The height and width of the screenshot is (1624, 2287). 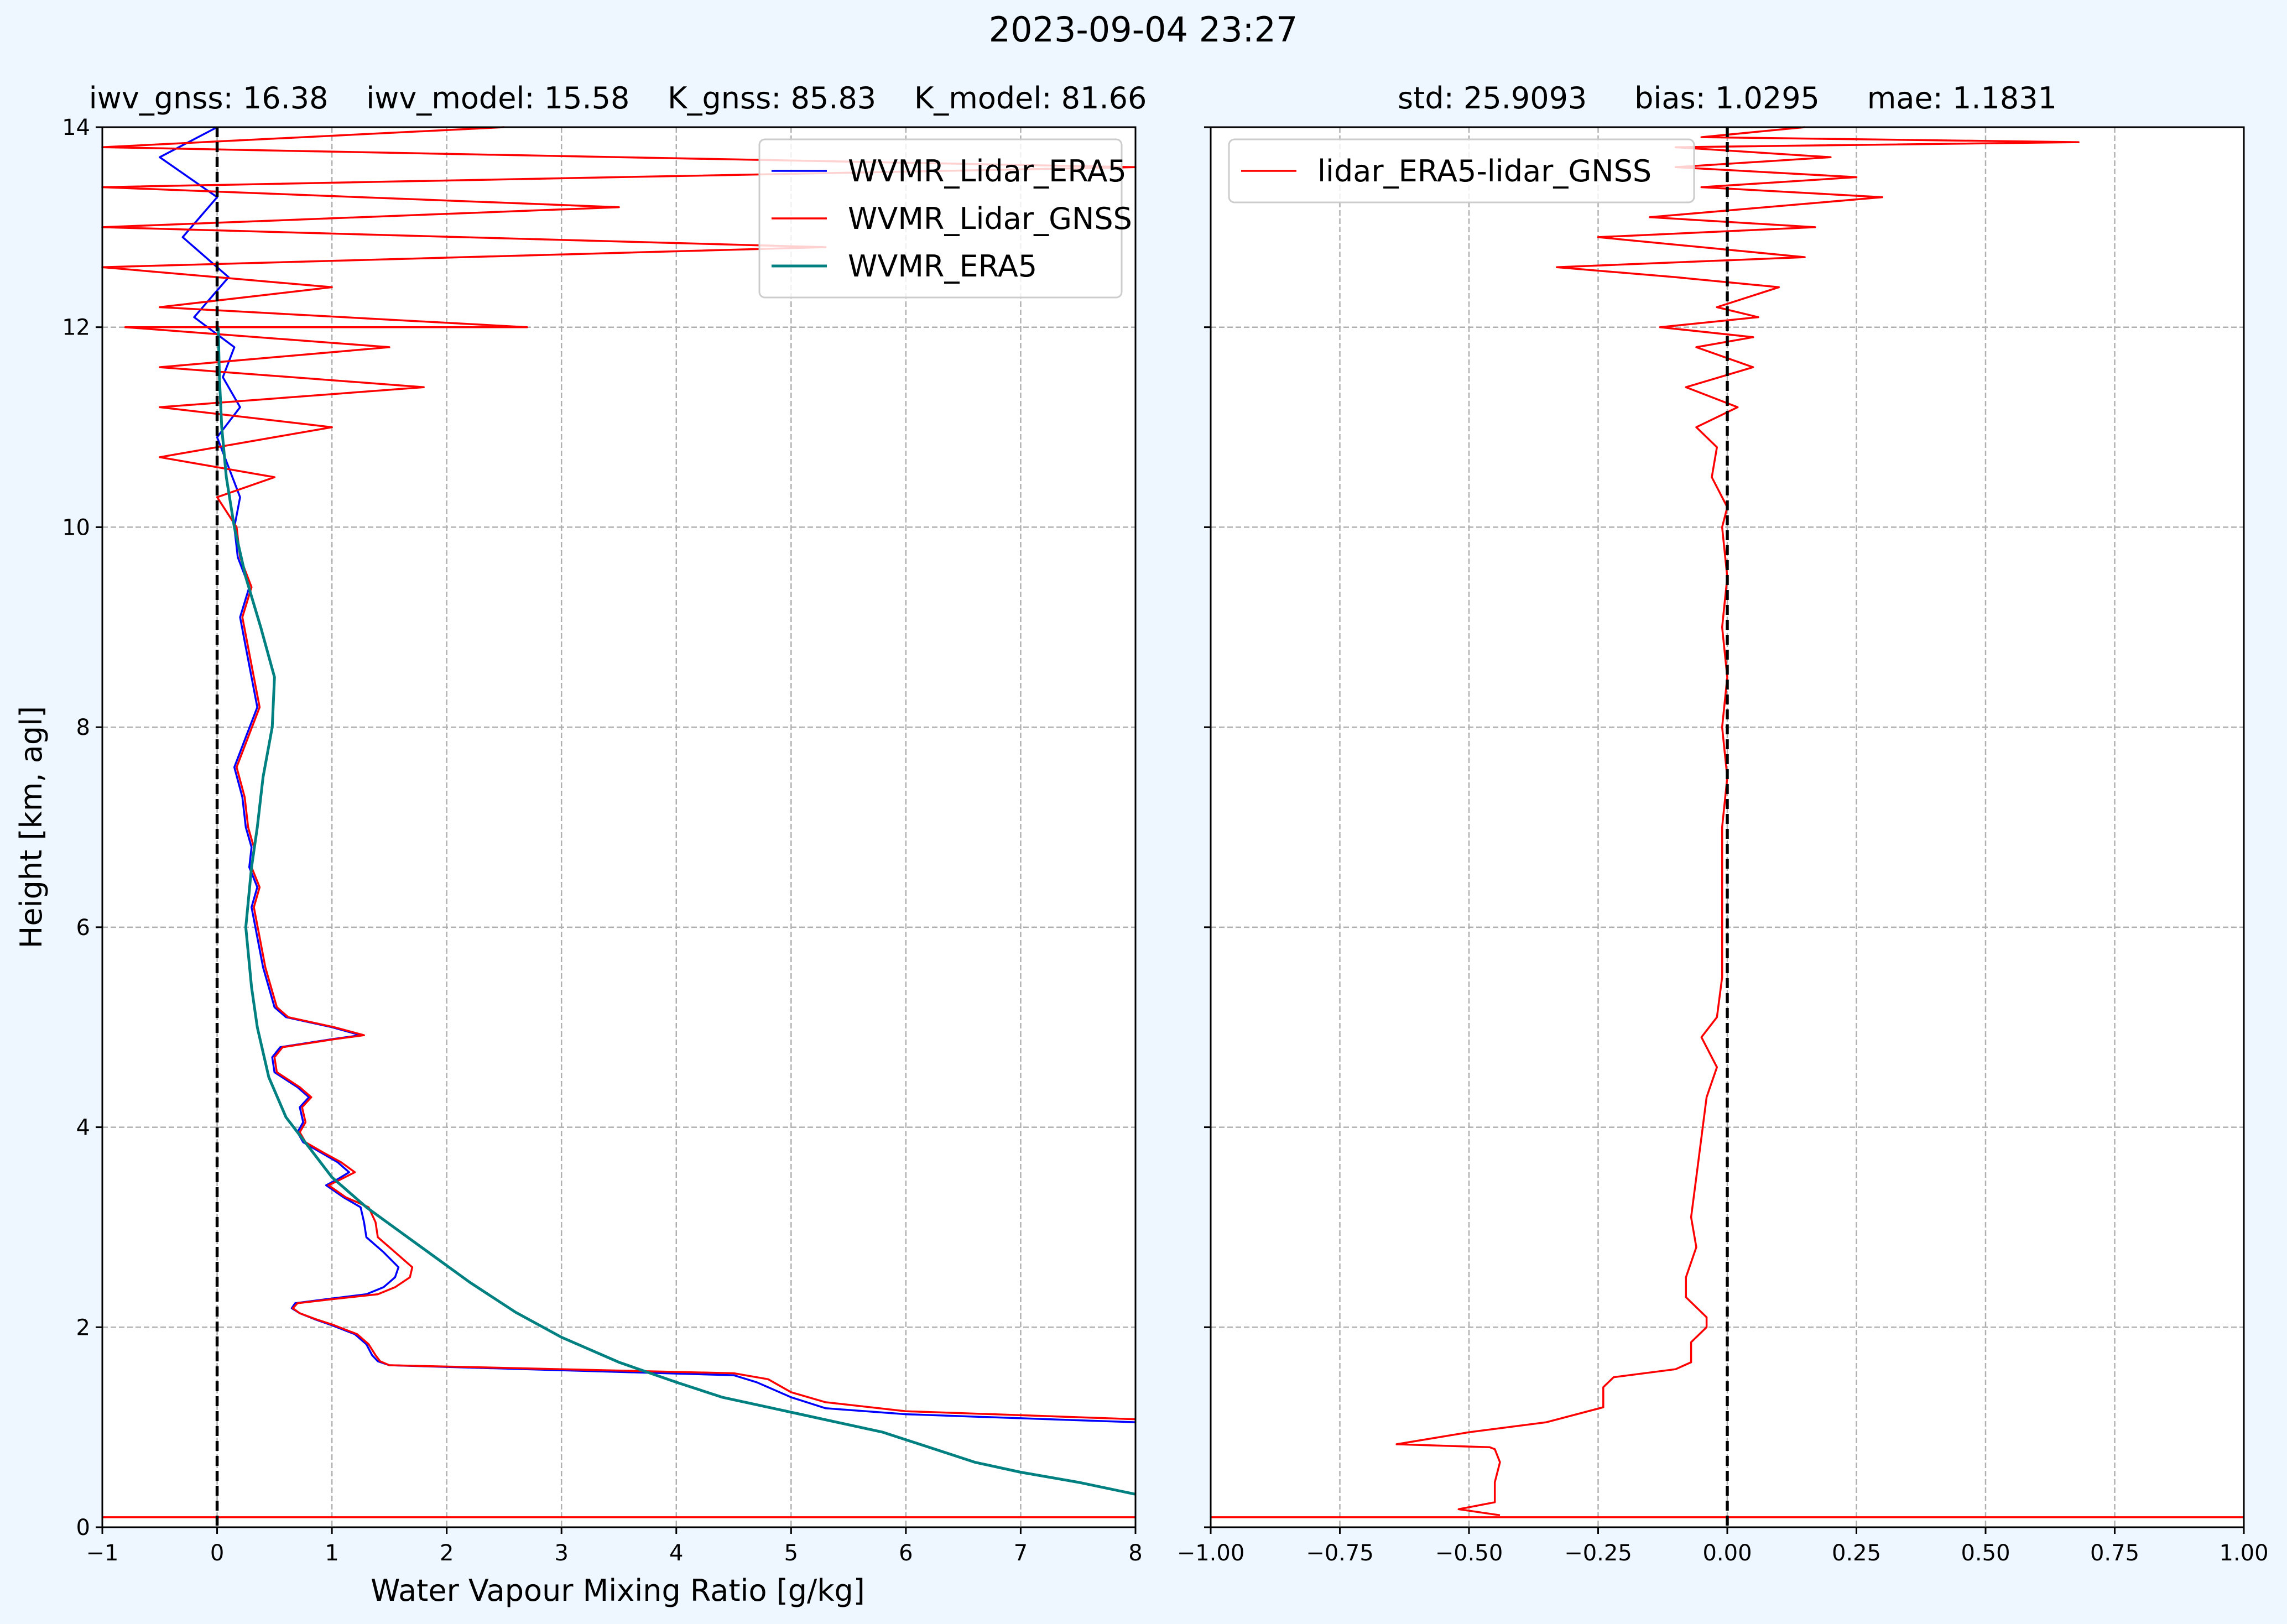 I want to click on right-x-tick-label: −0.75, so click(x=1340, y=1553).